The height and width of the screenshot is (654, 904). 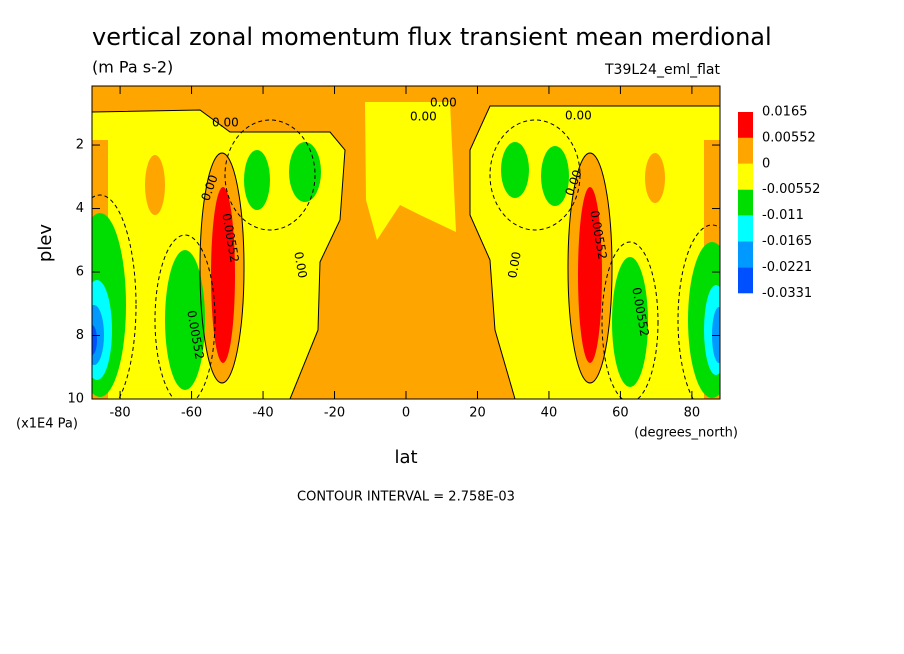 What do you see at coordinates (119, 413) in the screenshot?
I see `x-tick-label: -80` at bounding box center [119, 413].